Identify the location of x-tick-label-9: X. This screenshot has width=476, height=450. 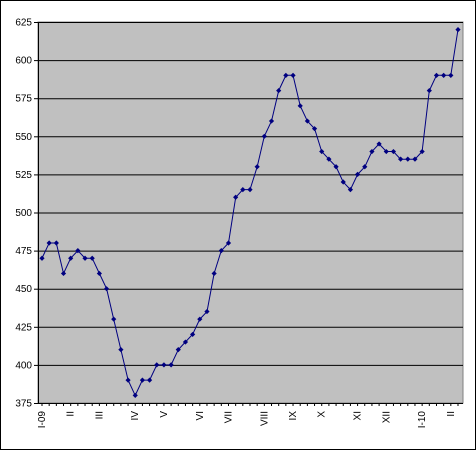
(322, 414).